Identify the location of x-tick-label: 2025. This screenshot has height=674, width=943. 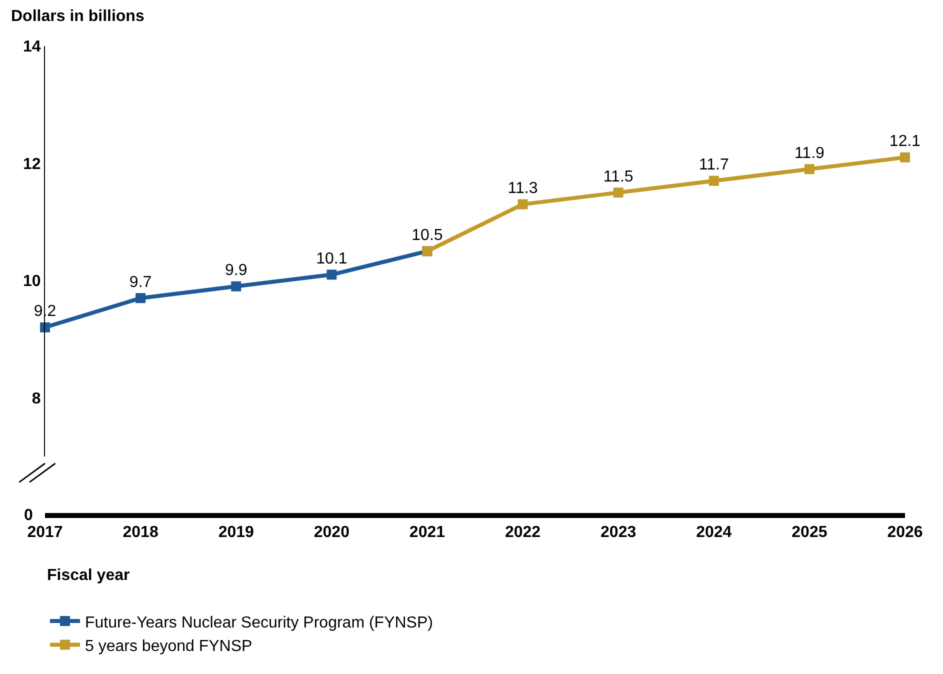
(810, 533).